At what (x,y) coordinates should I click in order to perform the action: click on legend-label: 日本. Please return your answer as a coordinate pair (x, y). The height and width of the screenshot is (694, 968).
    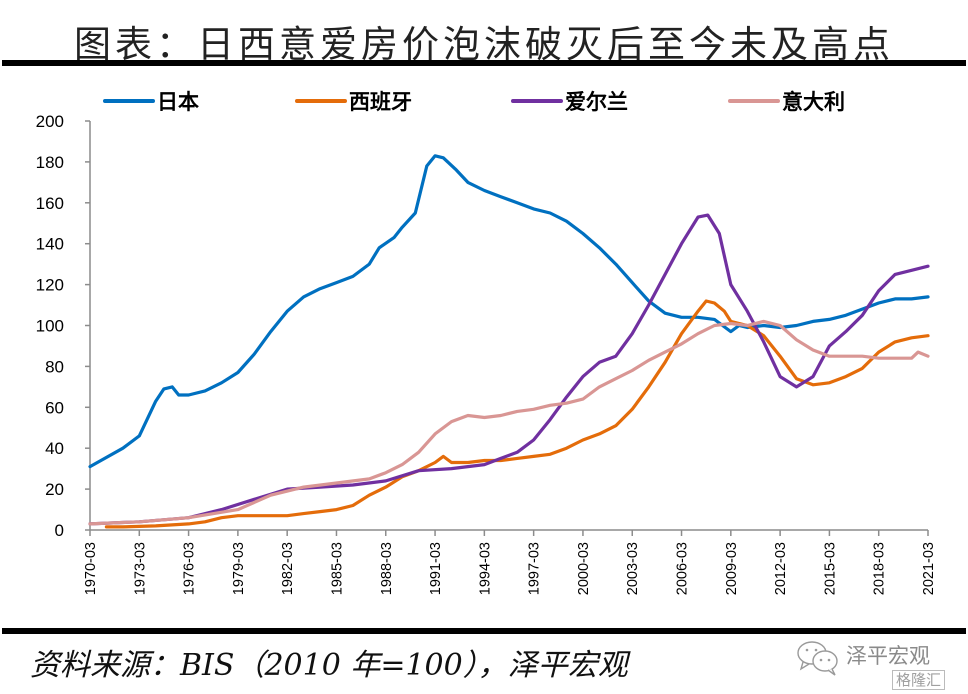
    Looking at the image, I should click on (178, 102).